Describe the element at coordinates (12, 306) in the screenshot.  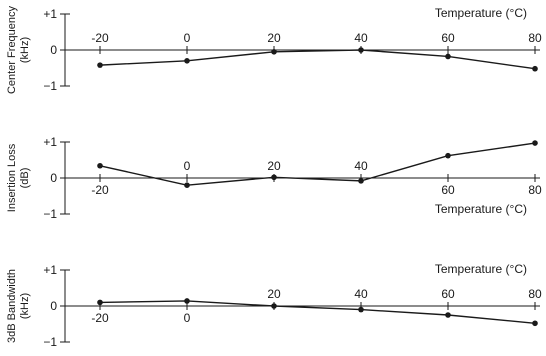
I see `y-axis-label: 3dB Bandwidth` at that location.